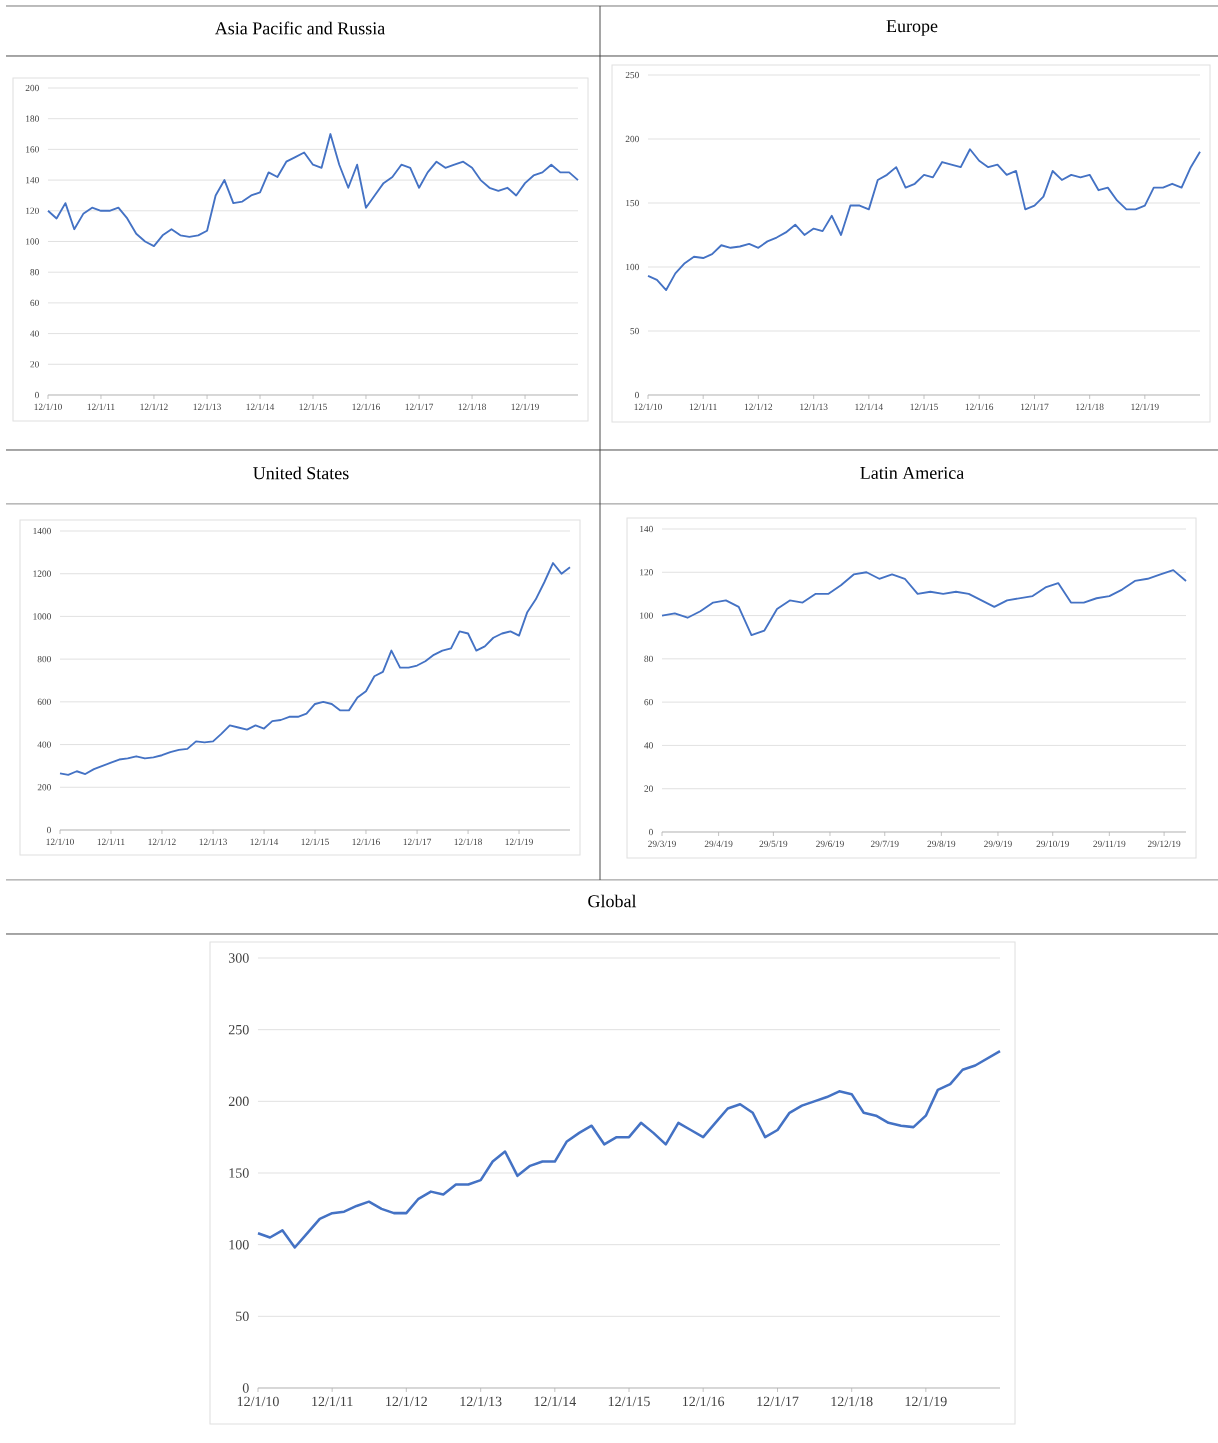 The height and width of the screenshot is (1443, 1218). I want to click on y-tick-label: 160, so click(32, 149).